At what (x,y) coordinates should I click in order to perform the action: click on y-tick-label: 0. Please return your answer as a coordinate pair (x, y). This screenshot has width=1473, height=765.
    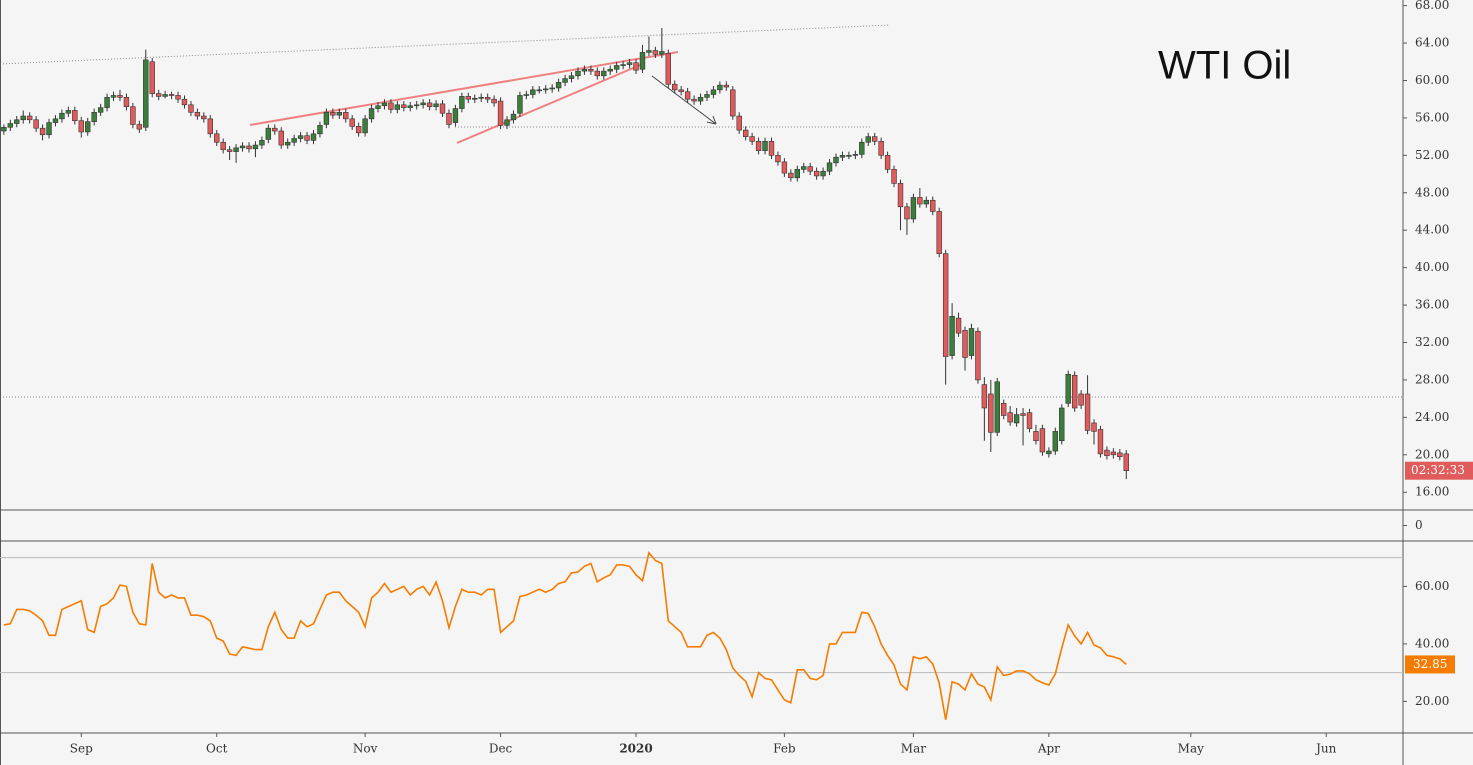
    Looking at the image, I should click on (1419, 525).